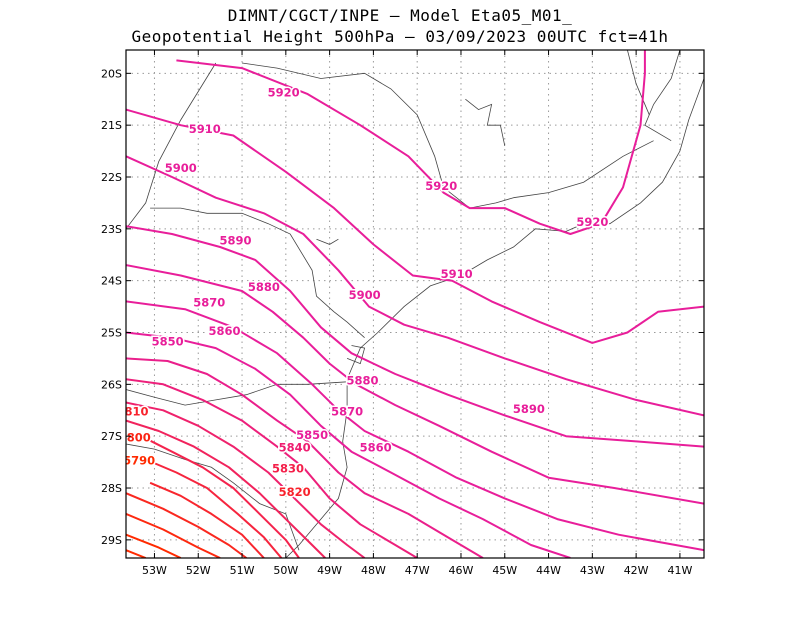 This screenshot has width=800, height=618. Describe the element at coordinates (295, 448) in the screenshot. I see `contour-label: 5840` at that location.